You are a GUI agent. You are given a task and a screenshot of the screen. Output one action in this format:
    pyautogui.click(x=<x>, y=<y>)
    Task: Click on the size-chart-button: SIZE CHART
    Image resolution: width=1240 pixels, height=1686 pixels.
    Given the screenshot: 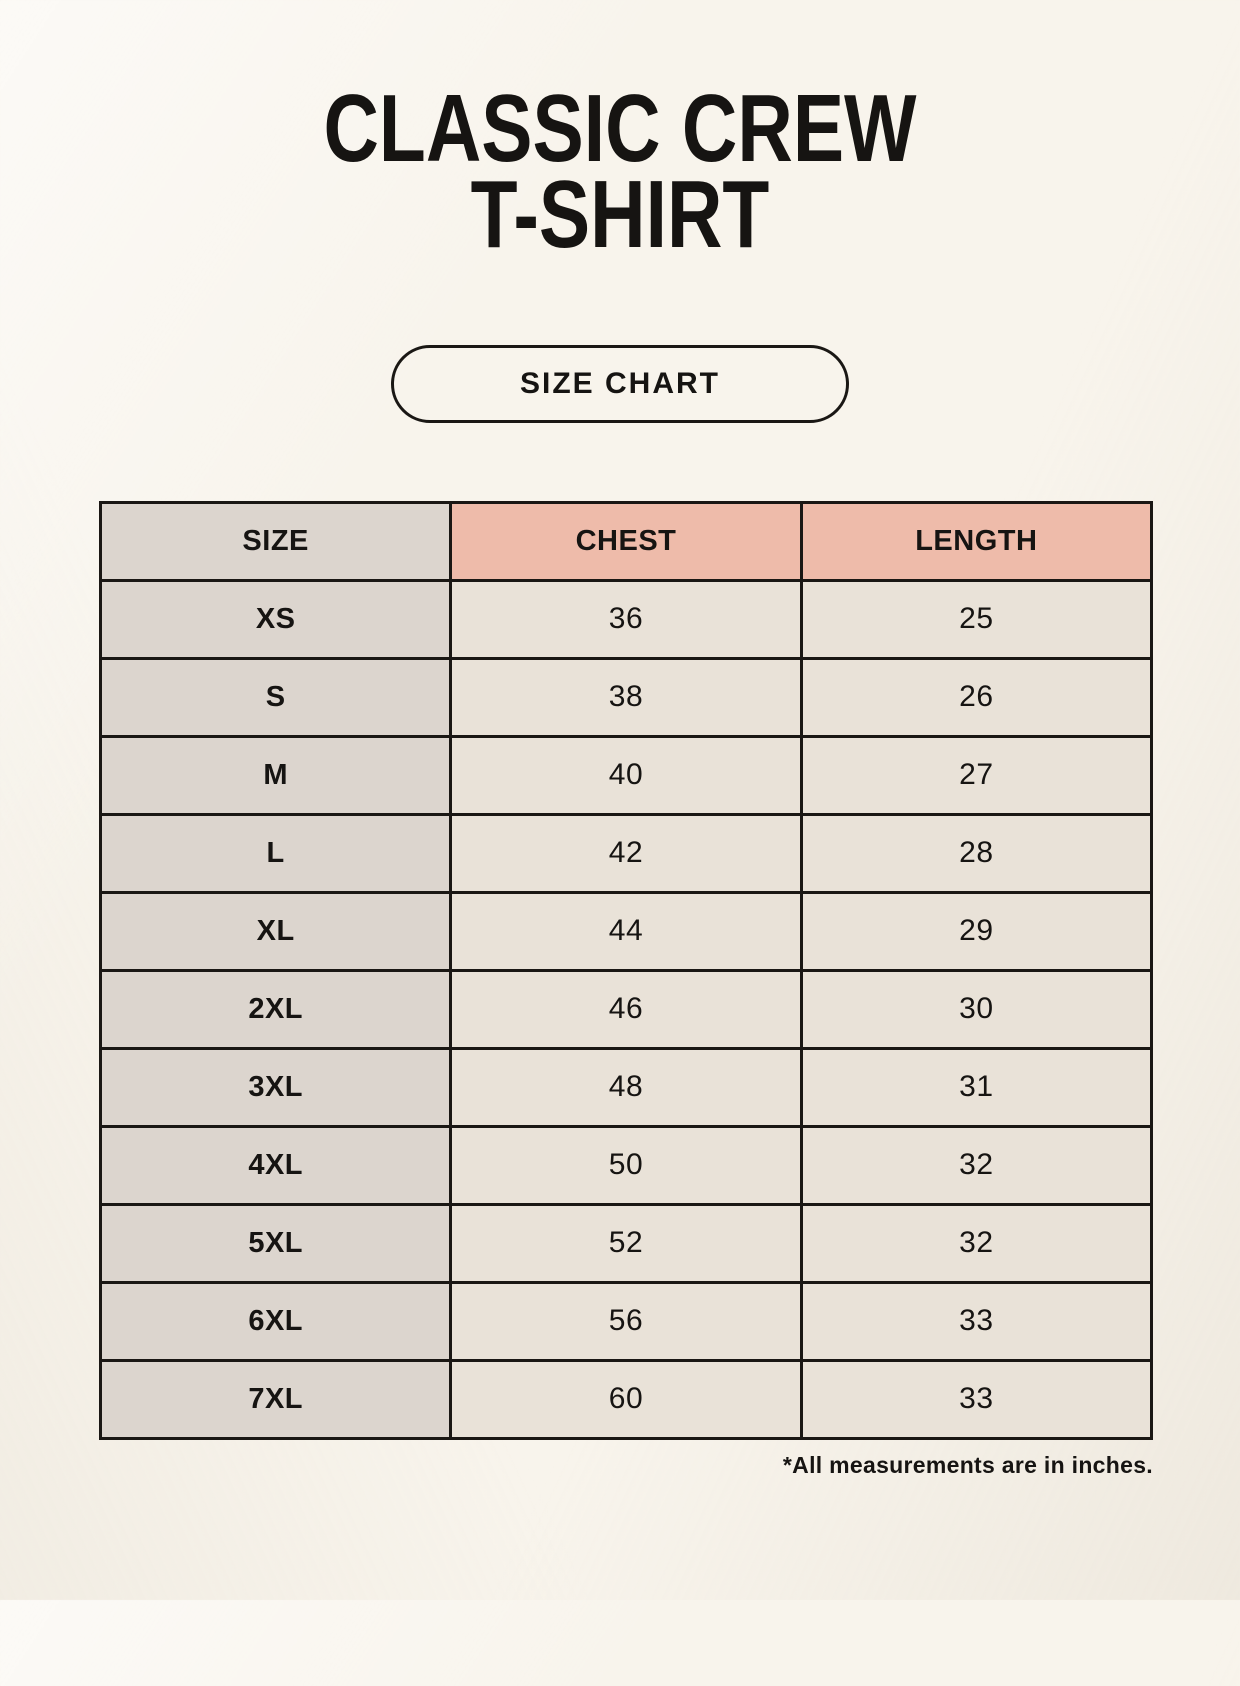 What is the action you would take?
    pyautogui.click(x=620, y=383)
    